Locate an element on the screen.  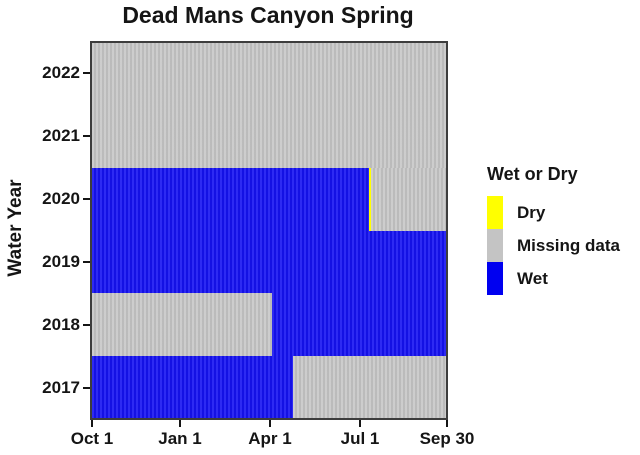
heatmap-row-2017 is located at coordinates (269, 386).